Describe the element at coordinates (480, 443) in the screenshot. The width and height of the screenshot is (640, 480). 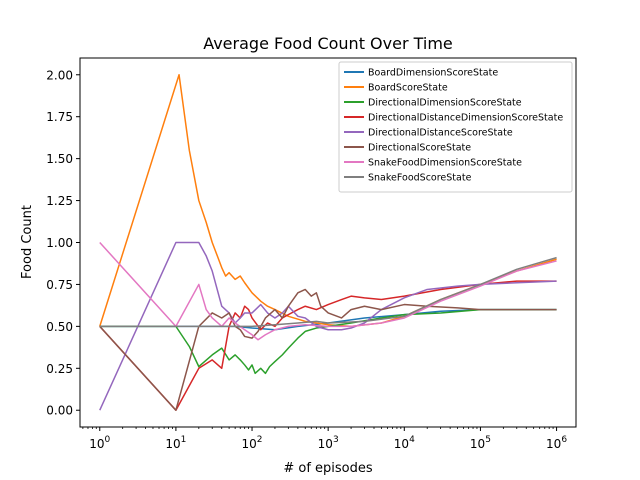
I see `x-tick-label-5: 10⁵` at that location.